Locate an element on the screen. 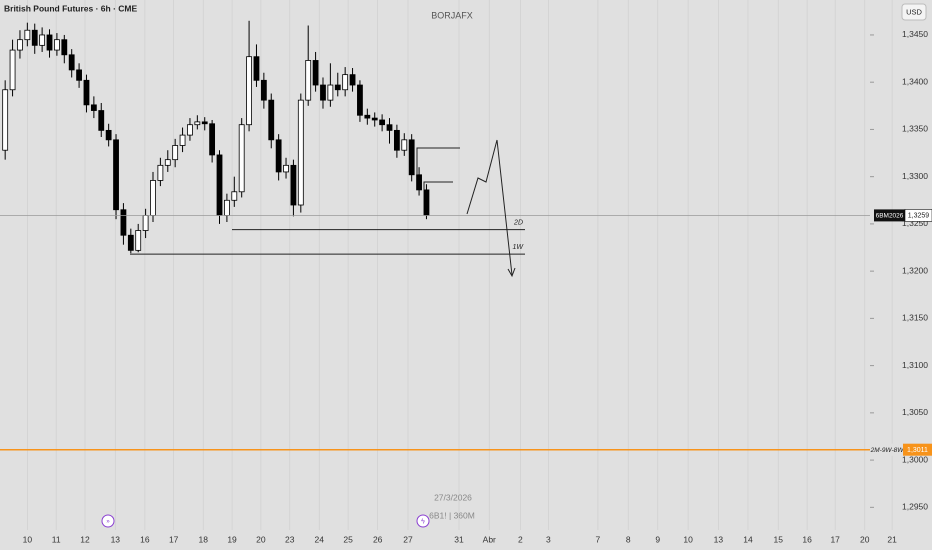 The image size is (932, 550). x-tick-label: 21 is located at coordinates (892, 539).